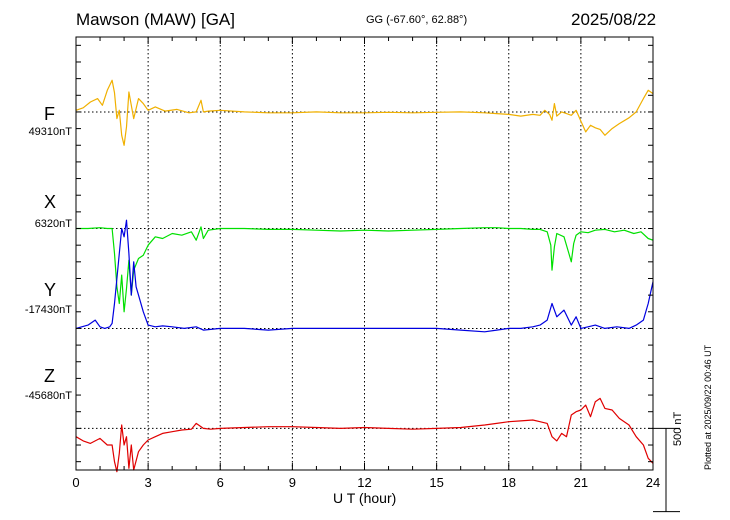 This screenshot has height=520, width=730. I want to click on x-tick-label-3: 3, so click(148, 482).